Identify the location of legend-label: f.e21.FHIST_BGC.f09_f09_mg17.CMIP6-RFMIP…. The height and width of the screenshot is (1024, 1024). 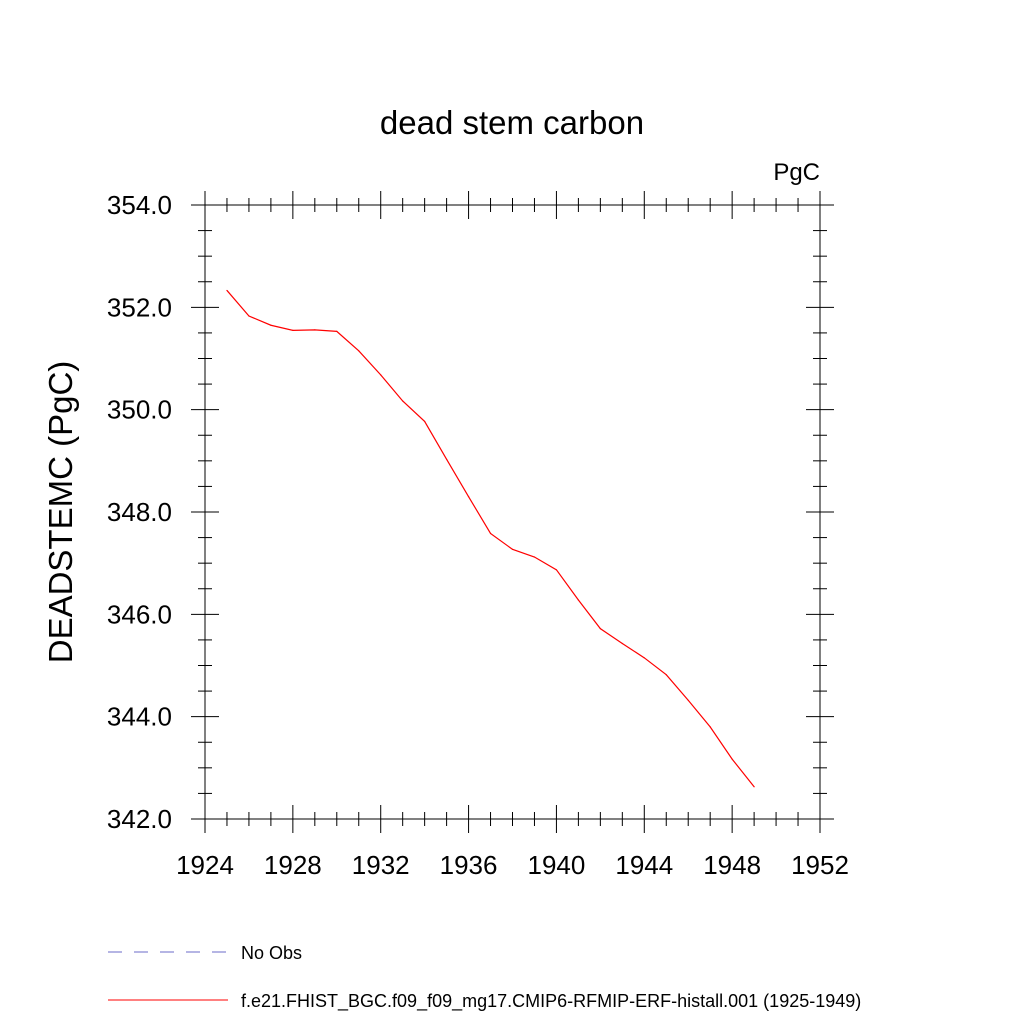
(551, 1001).